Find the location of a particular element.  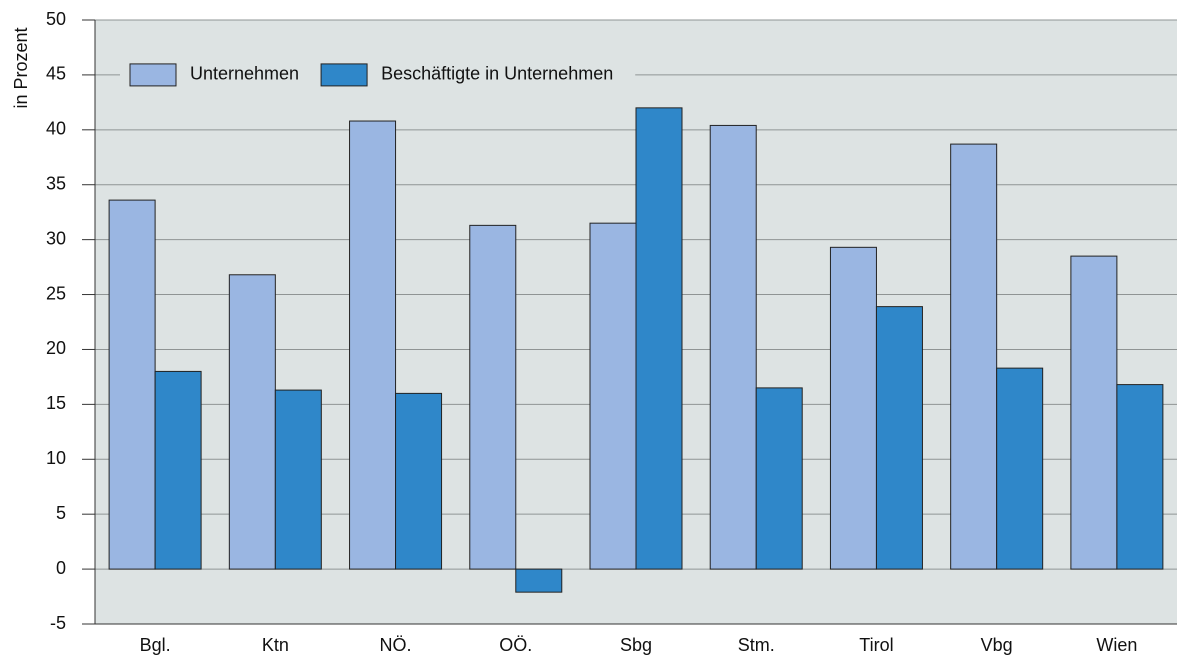

y-tick-label: 50 is located at coordinates (56, 19).